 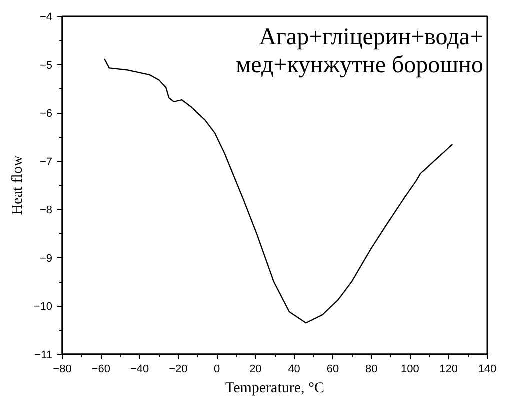 What do you see at coordinates (46, 114) in the screenshot?
I see `y-tick-label: −6` at bounding box center [46, 114].